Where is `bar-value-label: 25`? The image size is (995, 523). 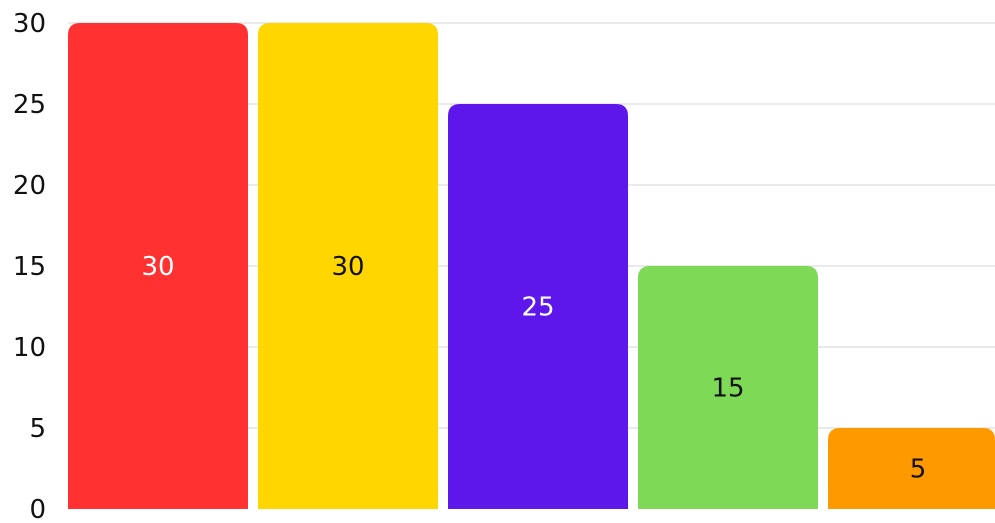 bar-value-label: 25 is located at coordinates (537, 308).